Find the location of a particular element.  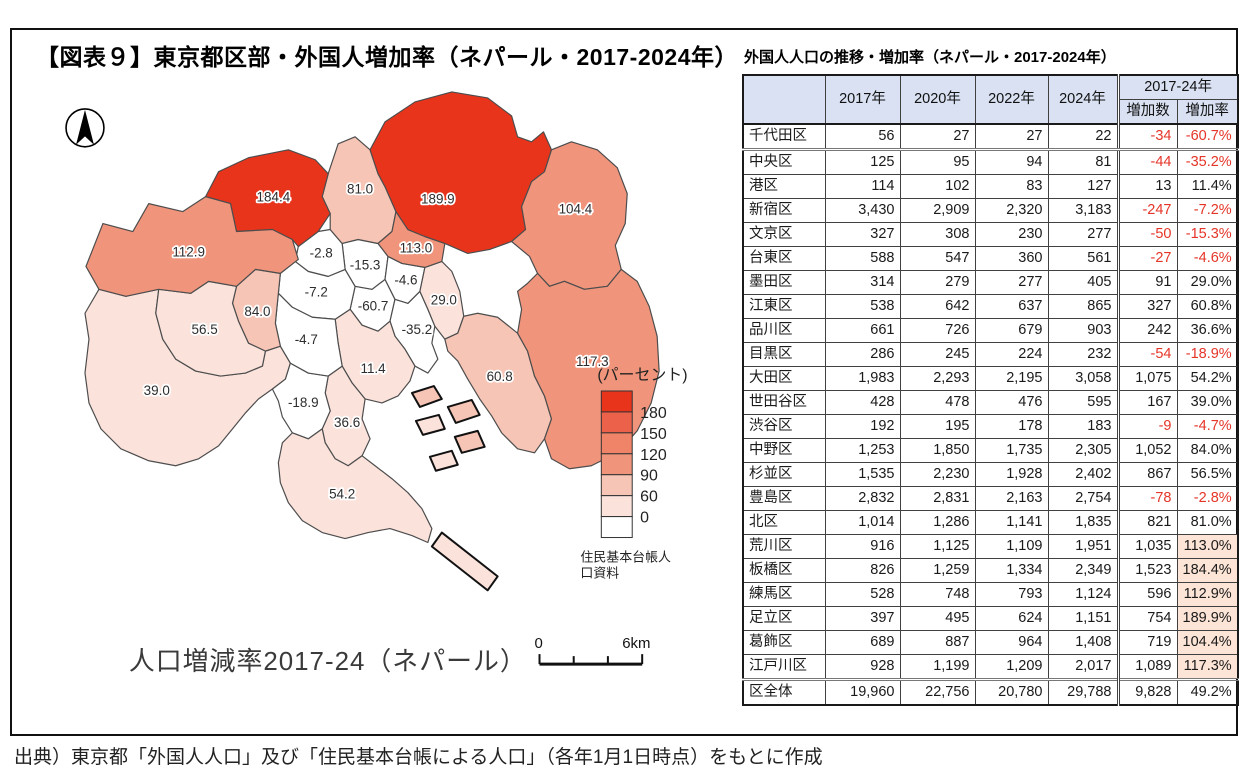

table-title: 外国人人口の推移・増加率（ネパール・2017-2024年） is located at coordinates (930, 57).